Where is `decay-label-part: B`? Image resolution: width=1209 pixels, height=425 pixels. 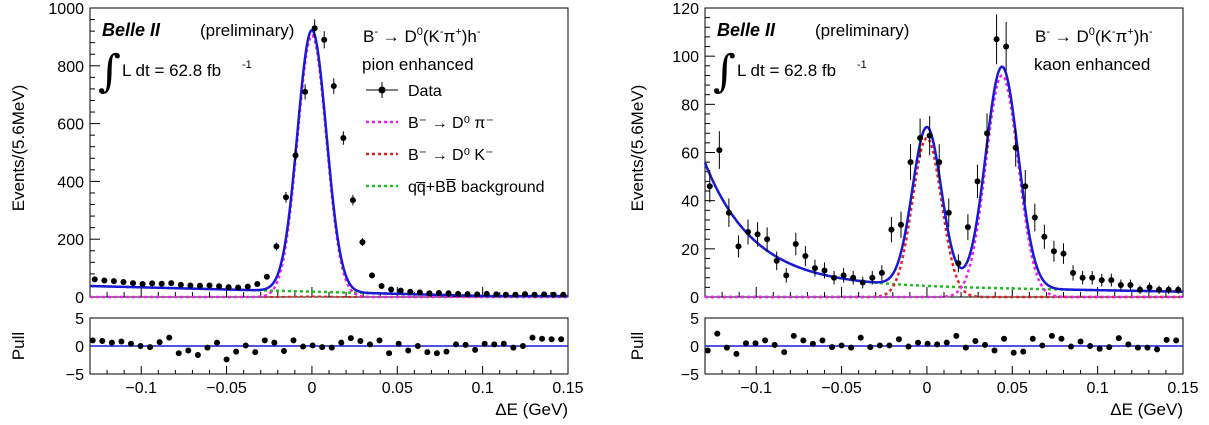
decay-label-part: B is located at coordinates (368, 36).